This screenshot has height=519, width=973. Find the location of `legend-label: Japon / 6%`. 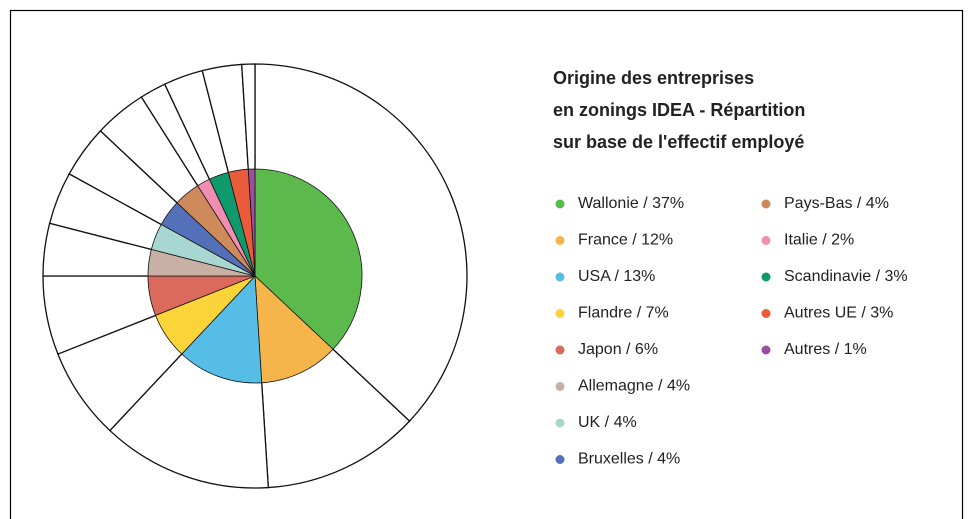

legend-label: Japon / 6% is located at coordinates (618, 349).